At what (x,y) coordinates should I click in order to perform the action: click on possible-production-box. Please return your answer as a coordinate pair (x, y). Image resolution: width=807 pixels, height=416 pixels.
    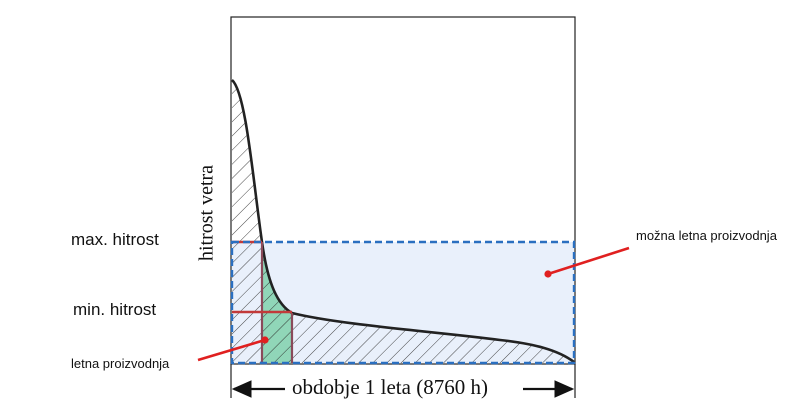
    Looking at the image, I should click on (403, 302).